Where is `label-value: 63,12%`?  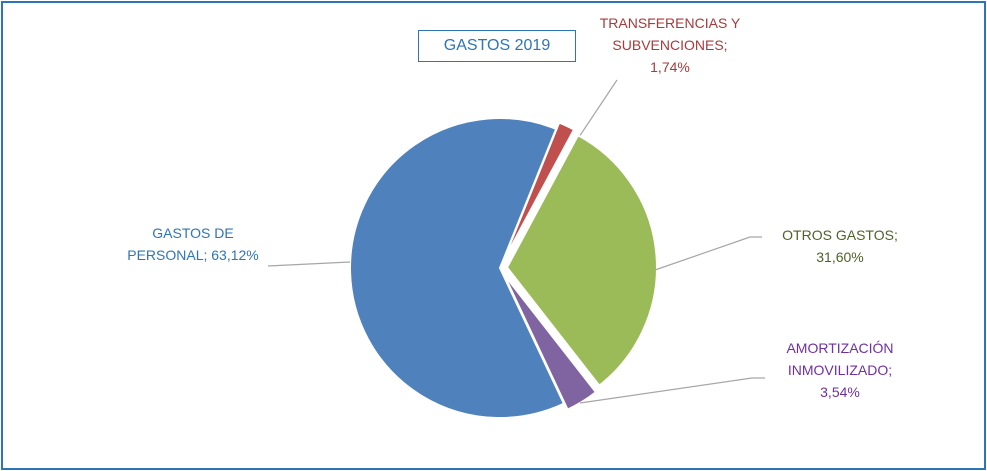 label-value: 63,12% is located at coordinates (235, 255).